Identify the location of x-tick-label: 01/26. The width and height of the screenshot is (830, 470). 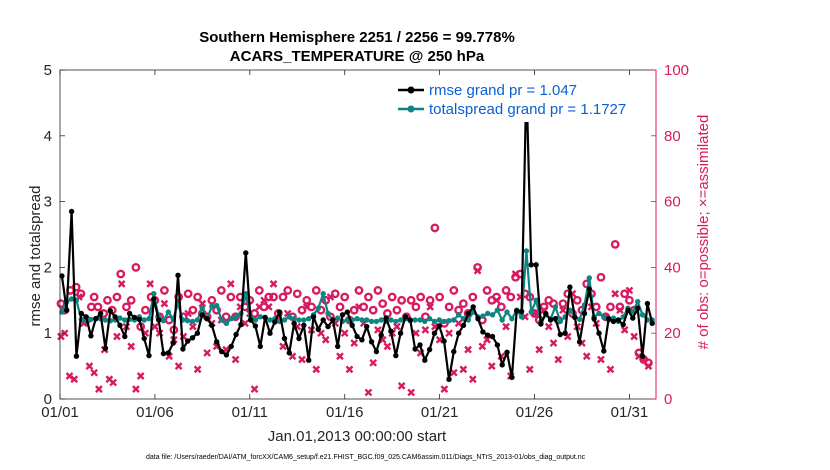
(535, 412).